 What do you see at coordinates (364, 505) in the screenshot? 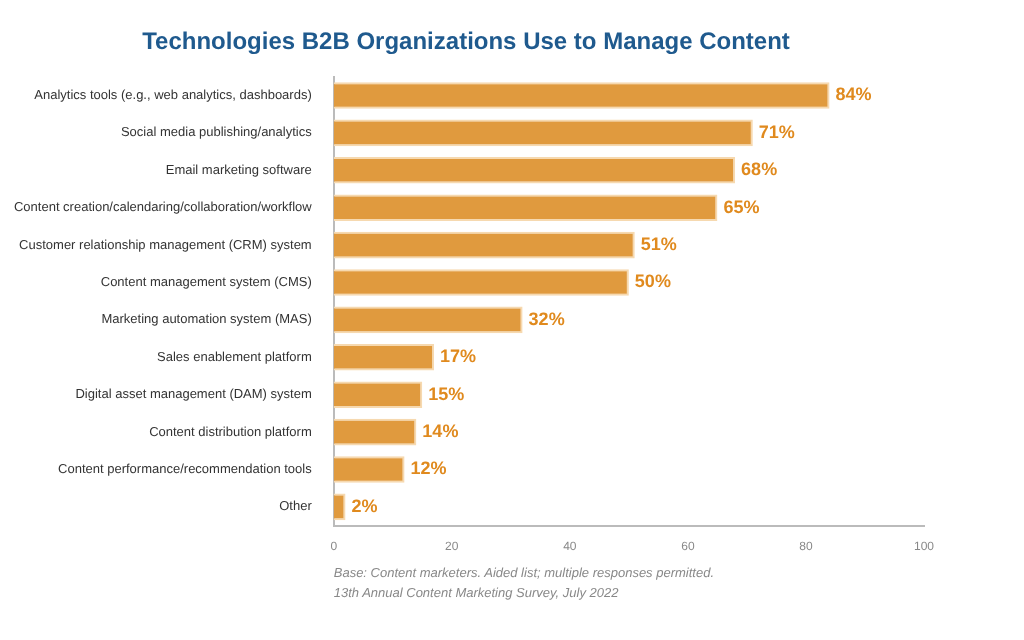
I see `data-label: 2%` at bounding box center [364, 505].